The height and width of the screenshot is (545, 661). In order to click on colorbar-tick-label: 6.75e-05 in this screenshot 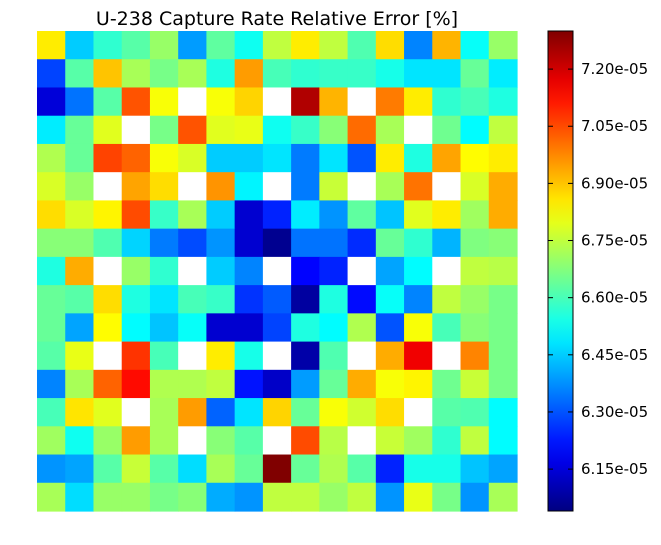, I will do `click(614, 241)`.